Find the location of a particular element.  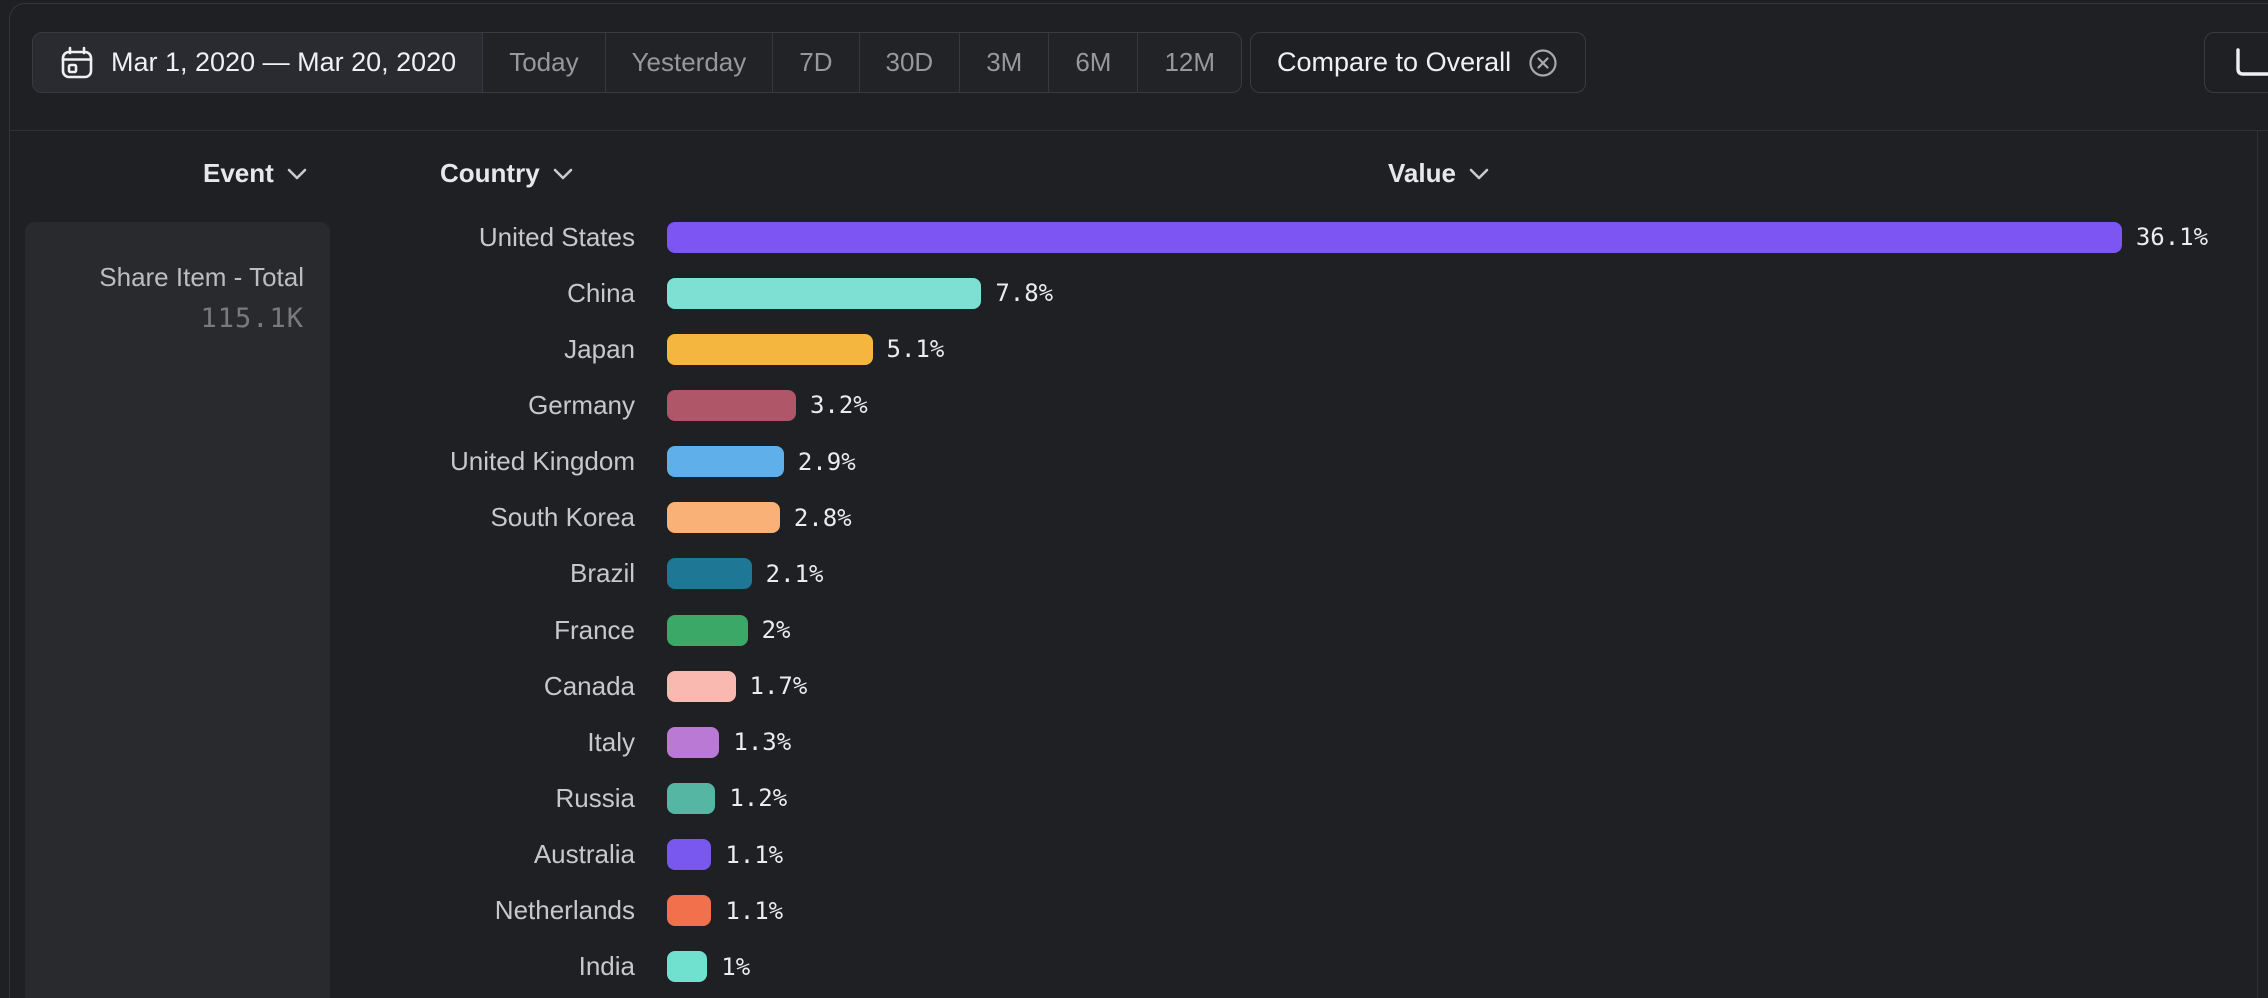

country-label: Japan is located at coordinates (599, 348).